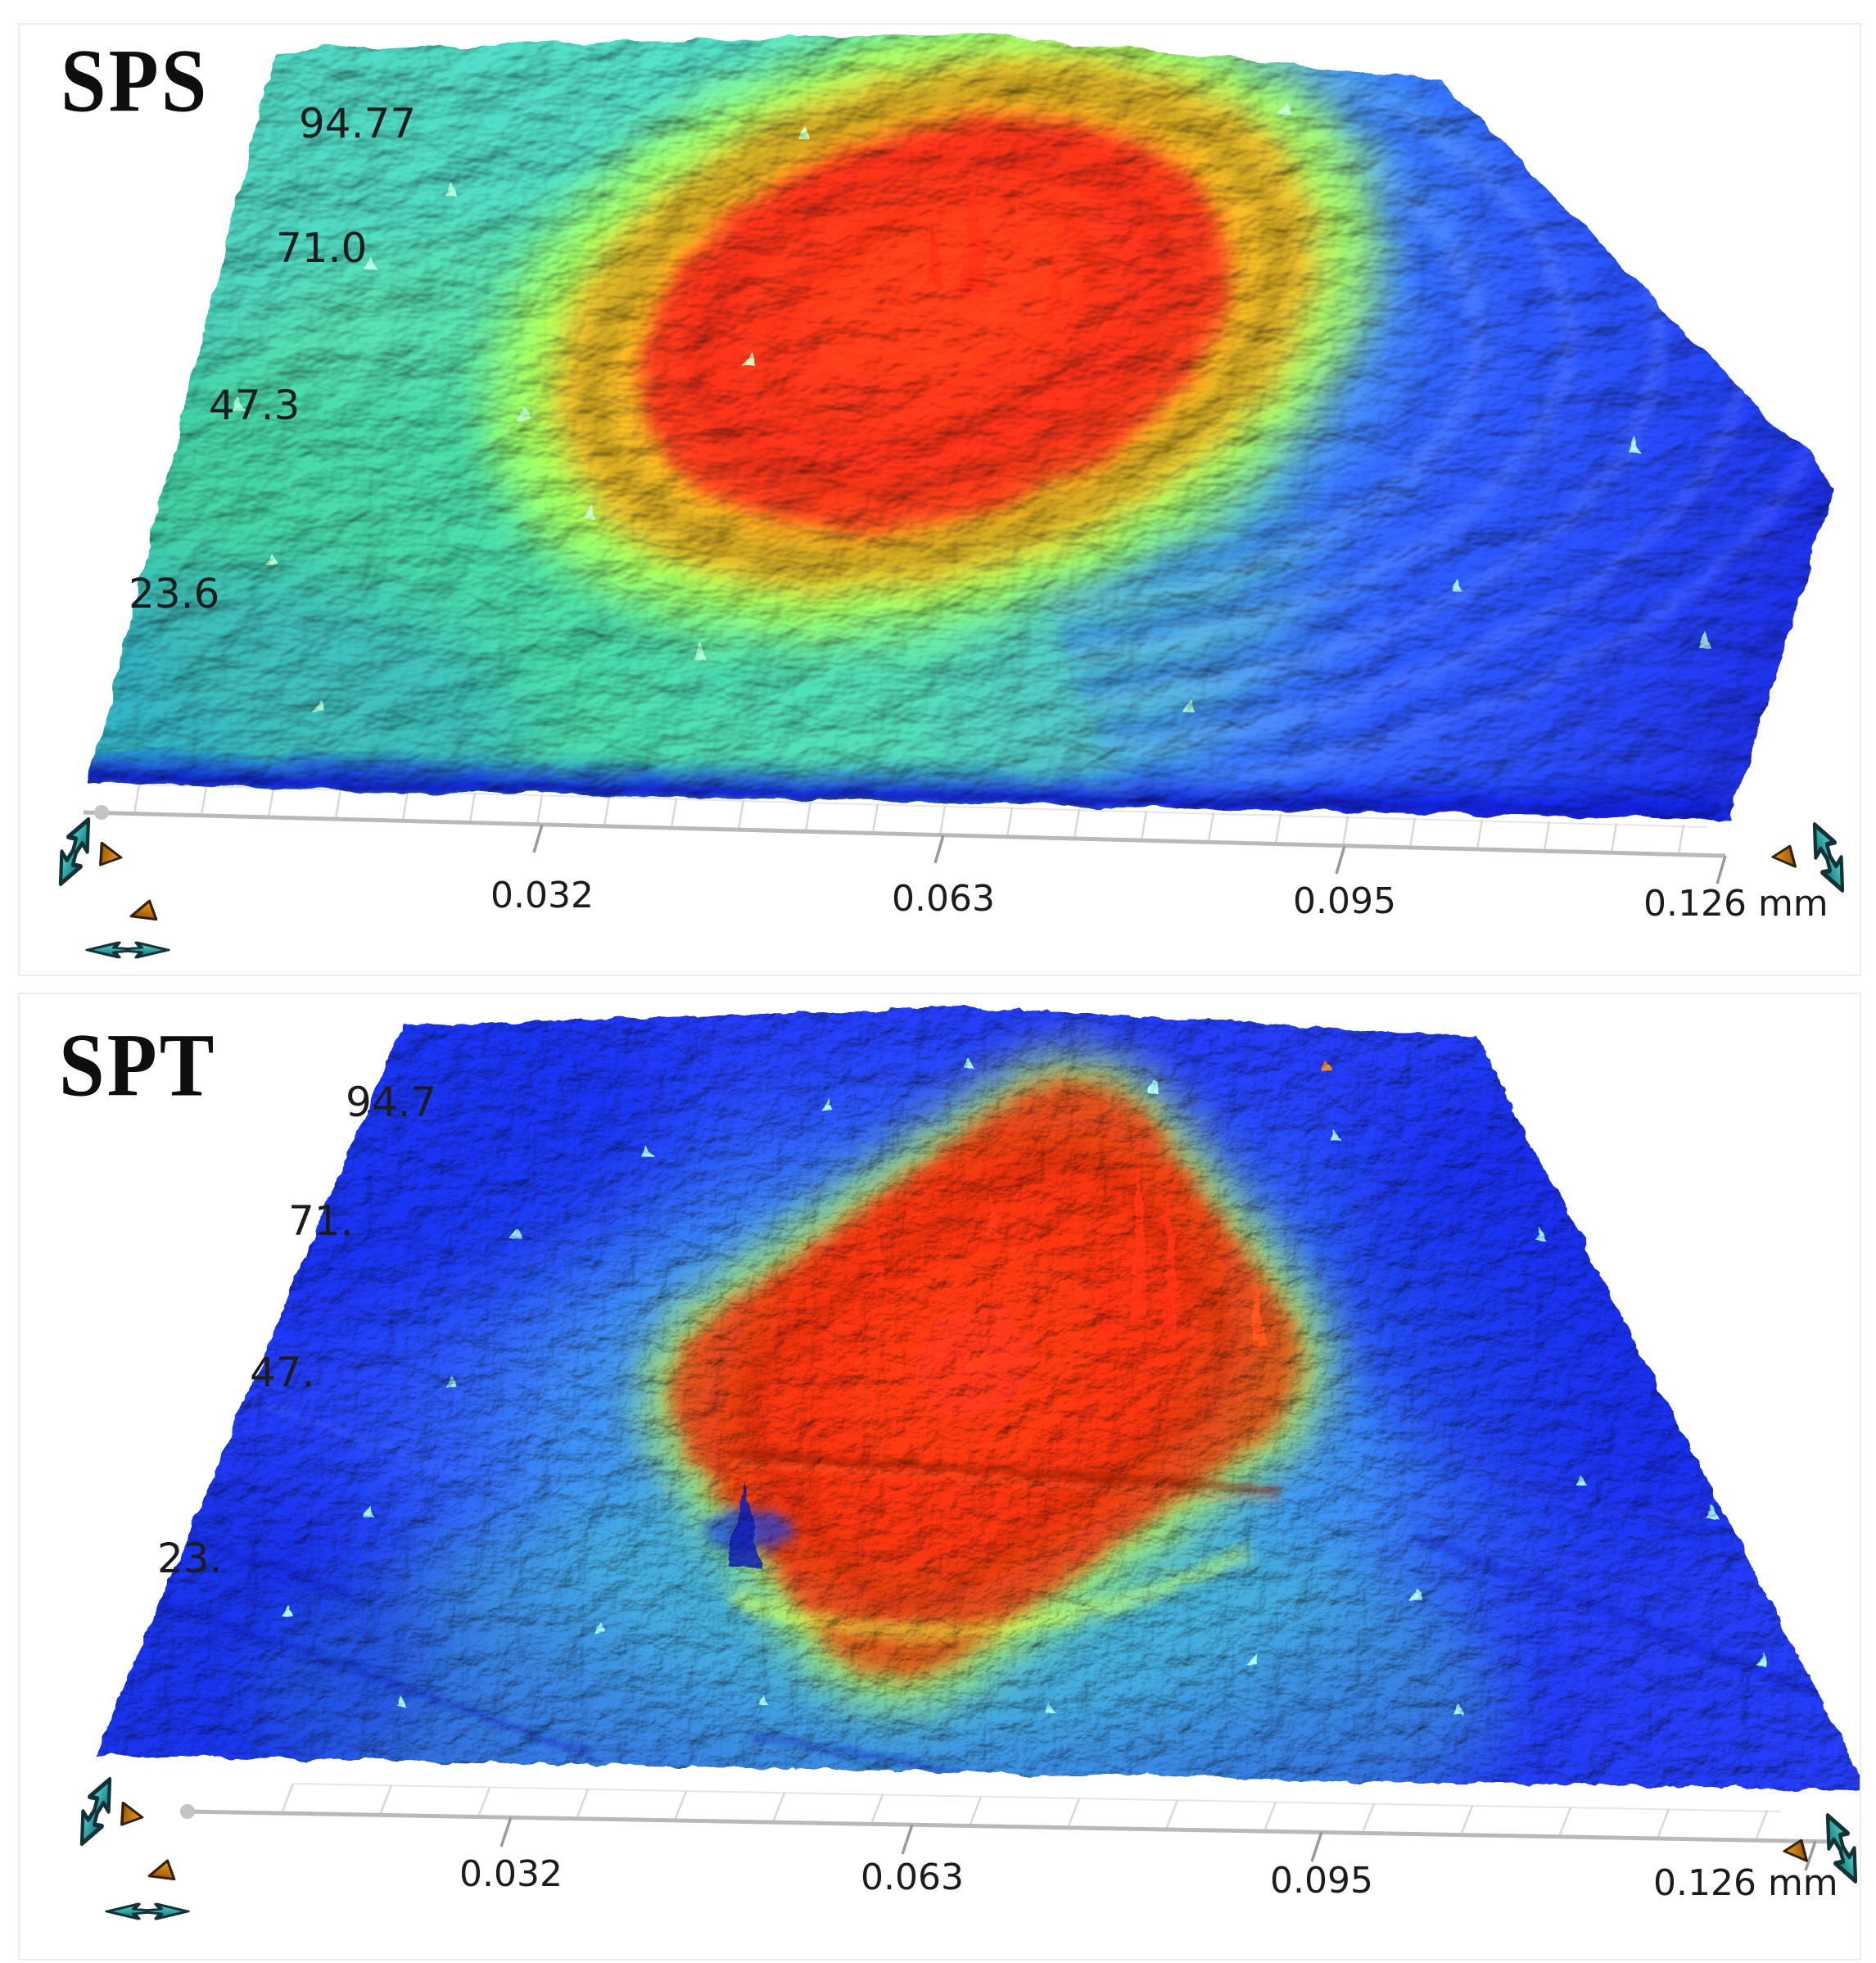  I want to click on z-axis-tick: 23.6, so click(174, 593).